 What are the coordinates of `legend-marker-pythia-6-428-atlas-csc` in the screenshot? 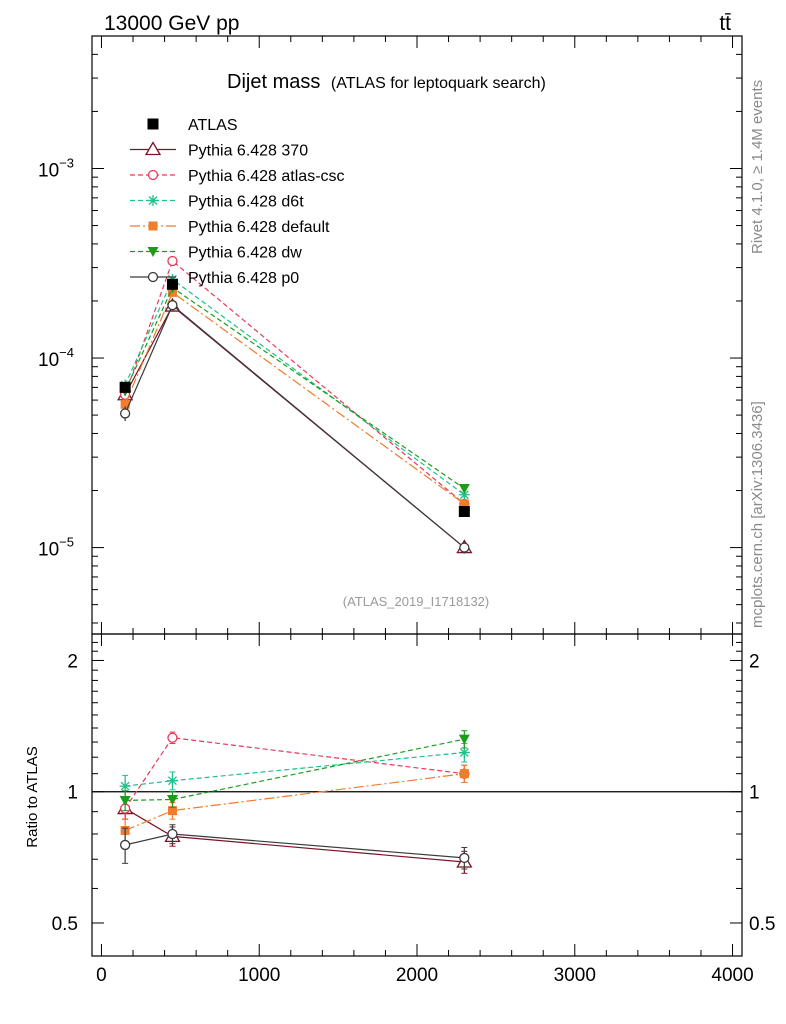 It's located at (153, 175).